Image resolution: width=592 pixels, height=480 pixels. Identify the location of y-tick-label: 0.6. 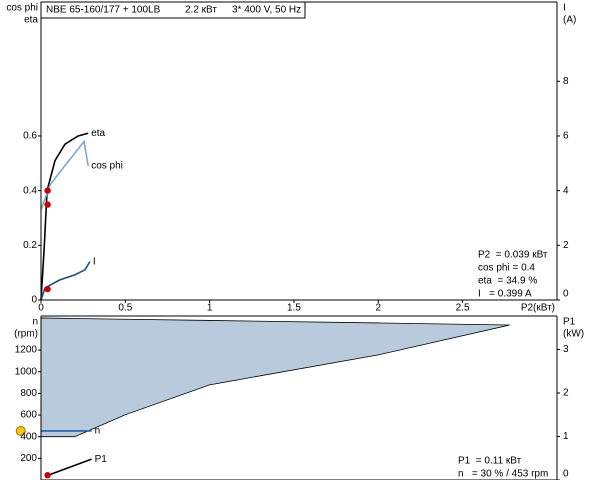
(30, 136).